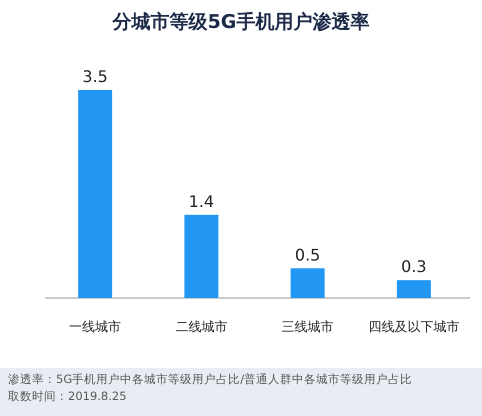  I want to click on text: 取数时间：2019.8.25, so click(67, 396).